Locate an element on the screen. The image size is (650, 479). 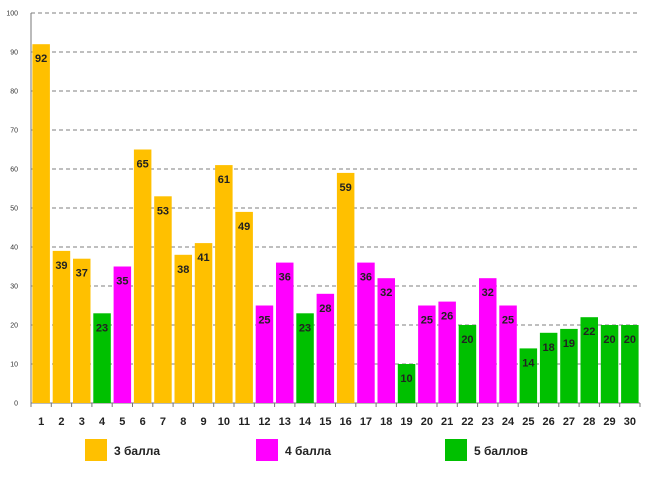
x-tick-label-10: 10 is located at coordinates (224, 422).